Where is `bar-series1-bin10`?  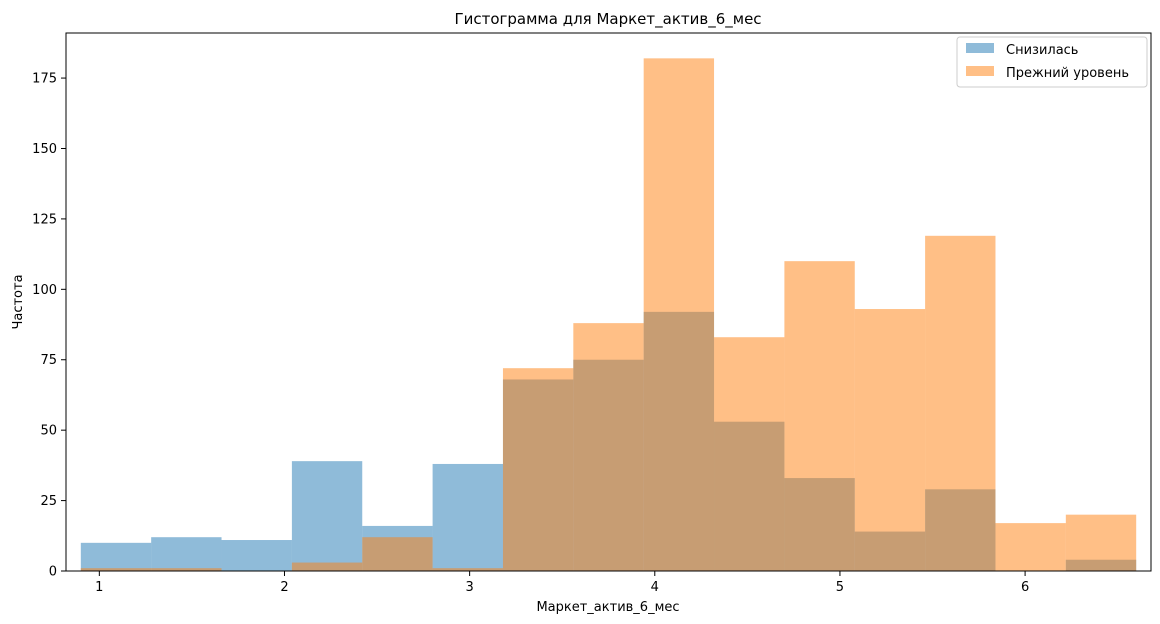
bar-series1-bin10 is located at coordinates (819, 416).